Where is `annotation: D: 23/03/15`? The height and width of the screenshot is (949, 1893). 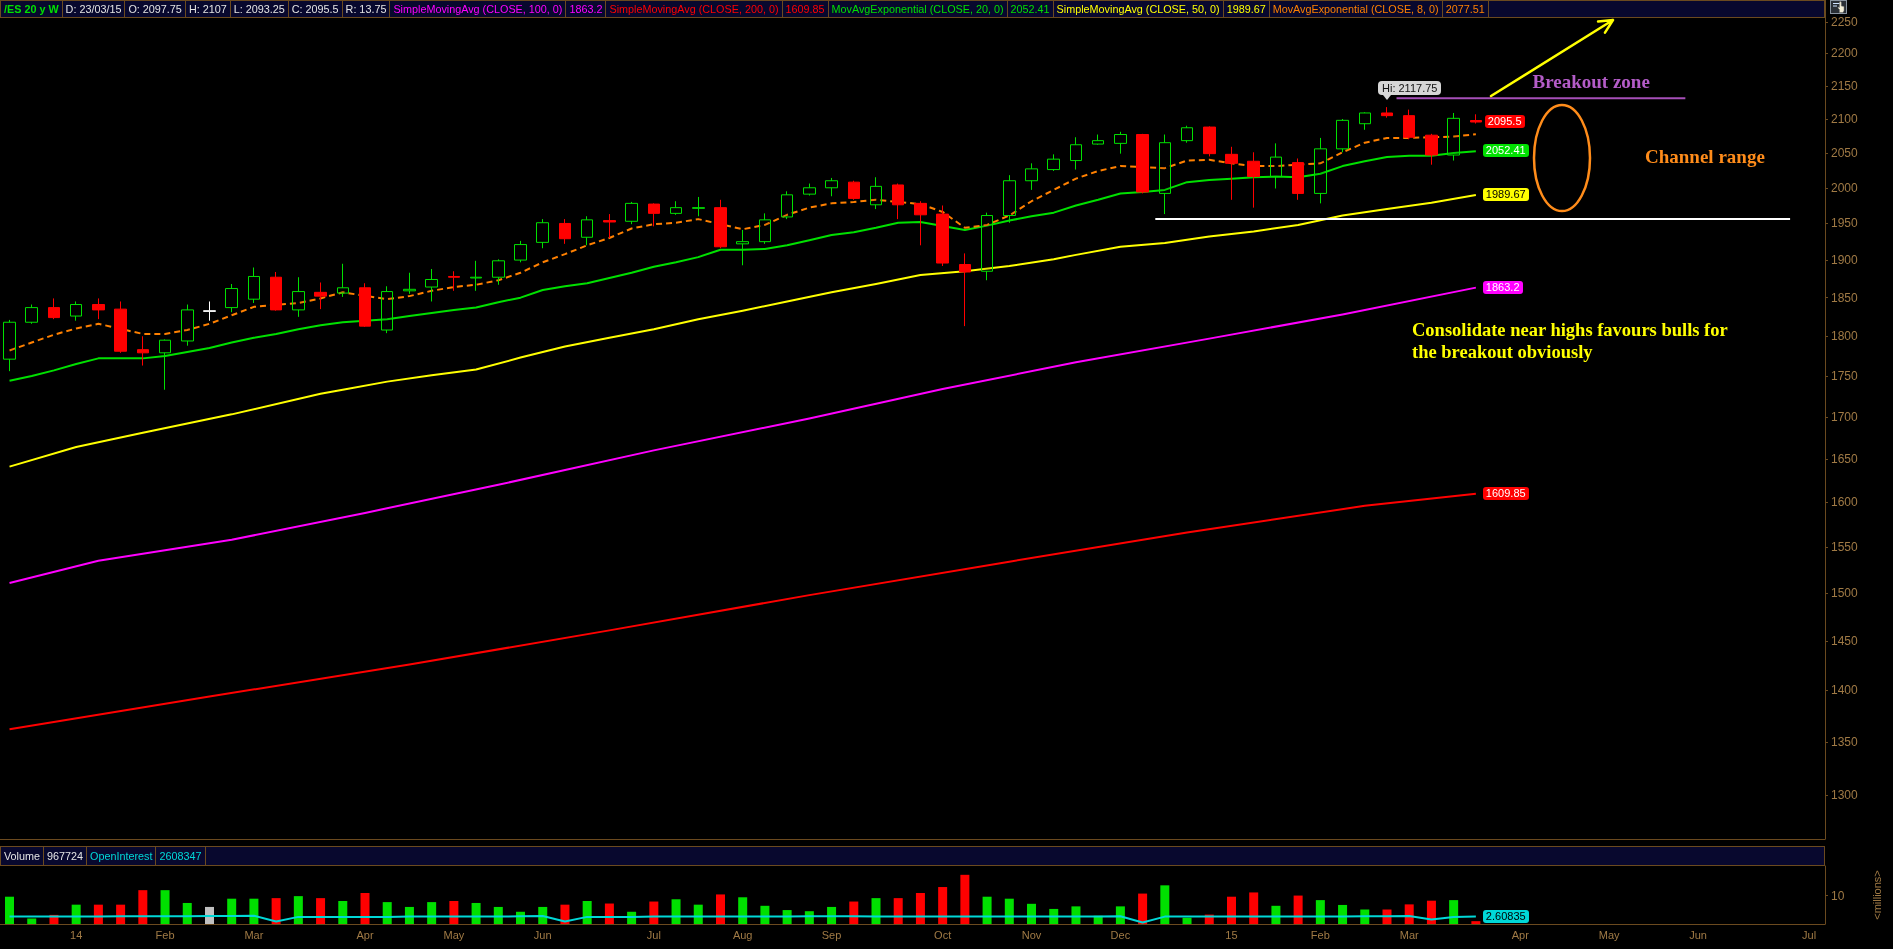 annotation: D: 23/03/15 is located at coordinates (94, 9).